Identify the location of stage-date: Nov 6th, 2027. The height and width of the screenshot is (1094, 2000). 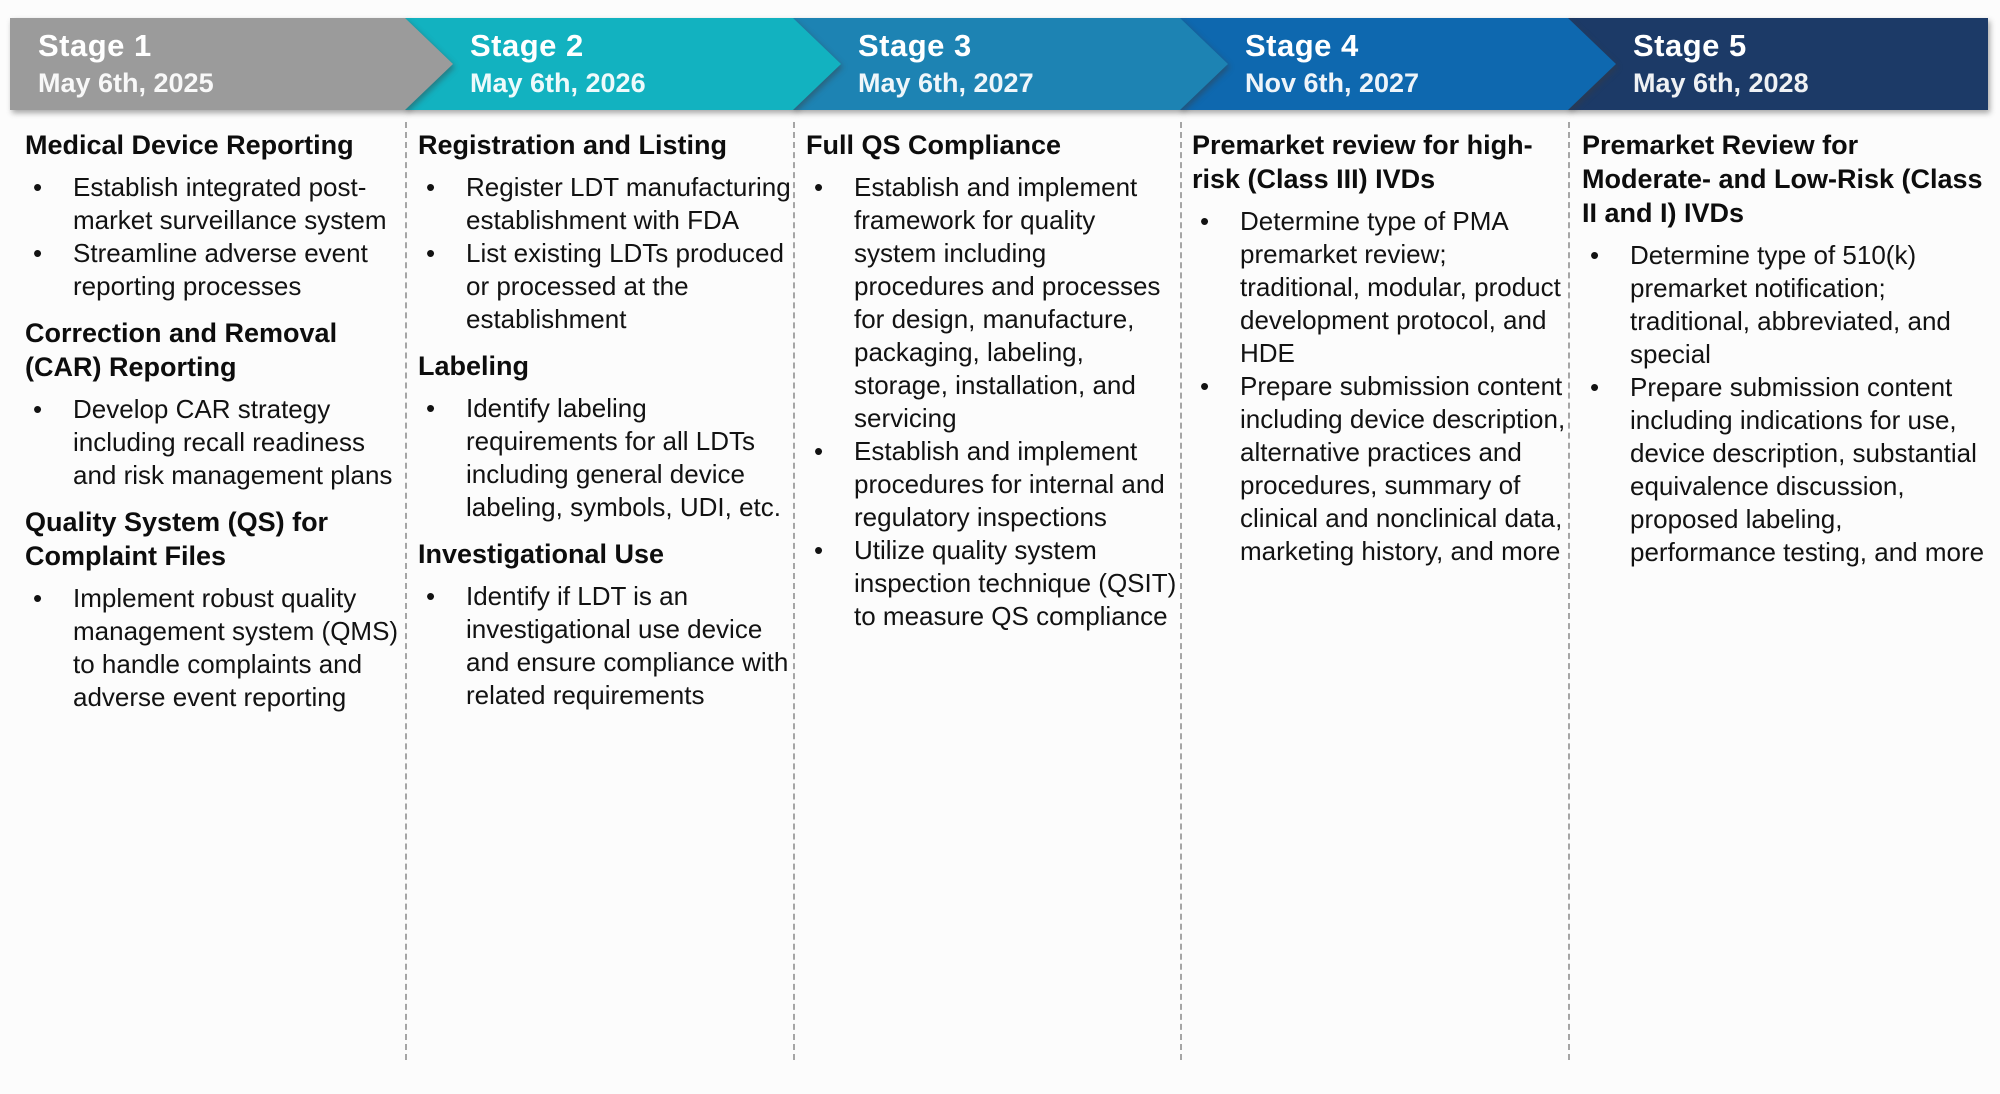
(1332, 83).